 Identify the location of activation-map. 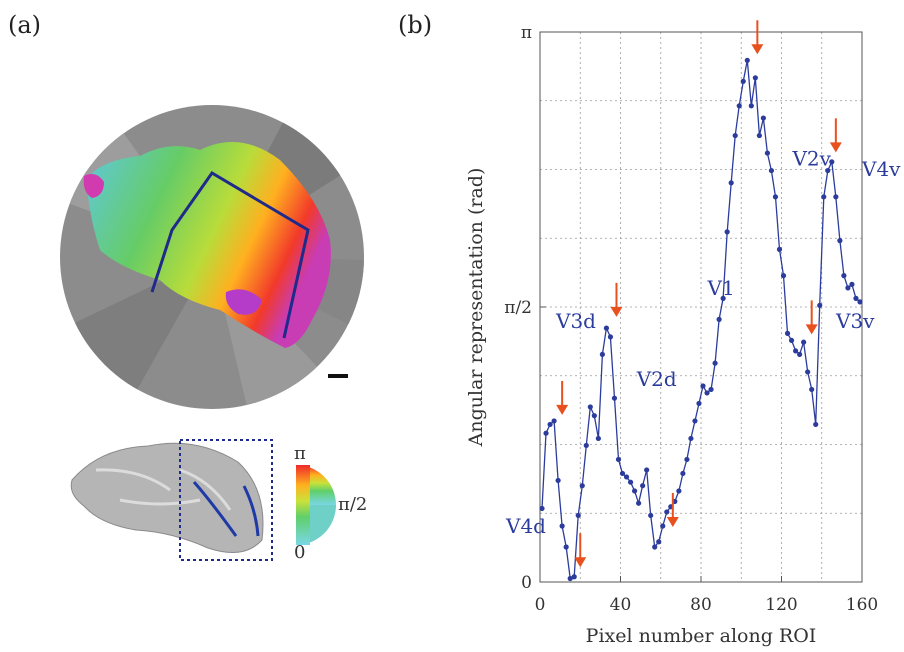
(208, 245).